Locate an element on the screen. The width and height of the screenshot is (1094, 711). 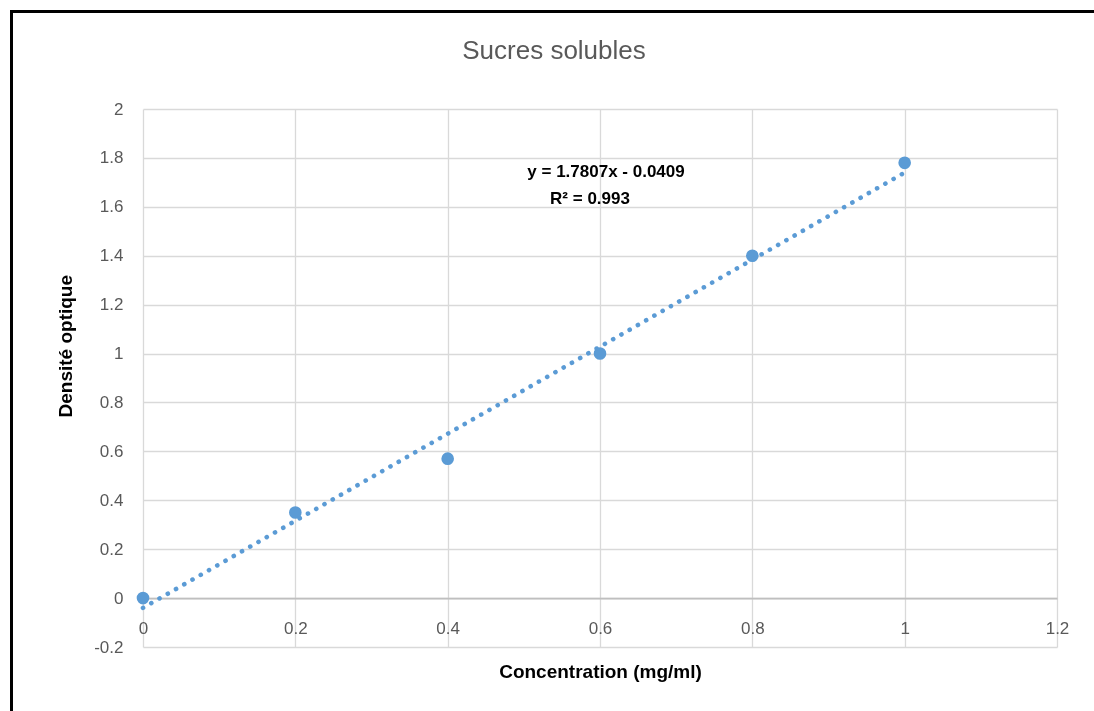
y-tick-label: 2 is located at coordinates (119, 109).